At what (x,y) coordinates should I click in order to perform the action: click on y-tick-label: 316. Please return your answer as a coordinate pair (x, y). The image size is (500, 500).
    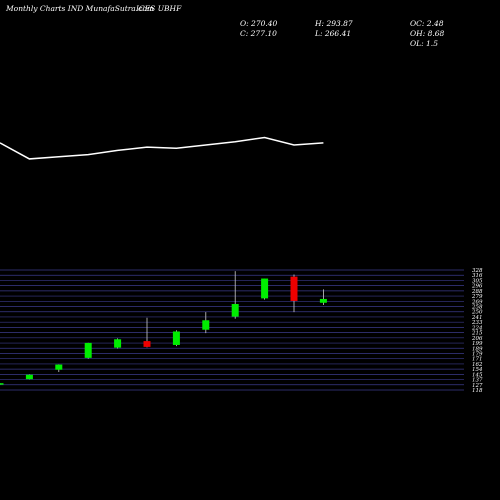
    Looking at the image, I should click on (477, 276).